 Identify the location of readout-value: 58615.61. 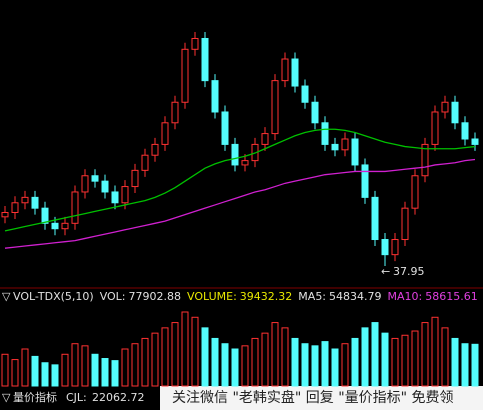
(451, 296).